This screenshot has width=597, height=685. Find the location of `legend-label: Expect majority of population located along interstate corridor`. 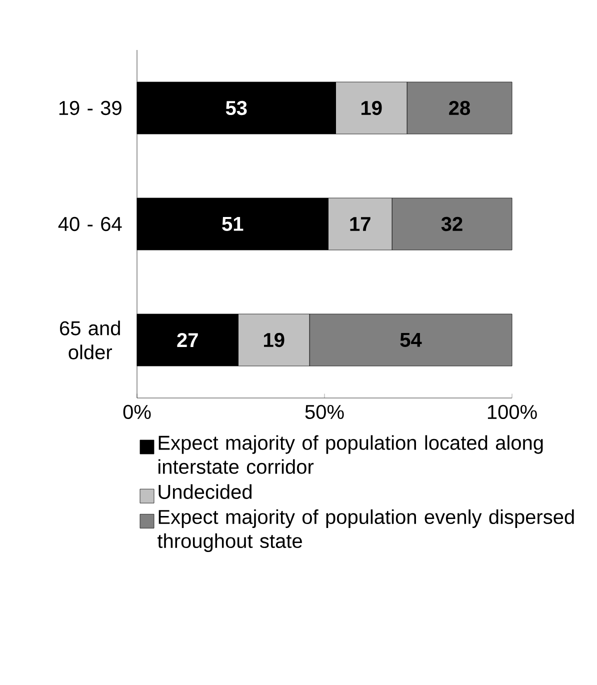

legend-label: Expect majority of population located along interstate corridor is located at coordinates (350, 454).